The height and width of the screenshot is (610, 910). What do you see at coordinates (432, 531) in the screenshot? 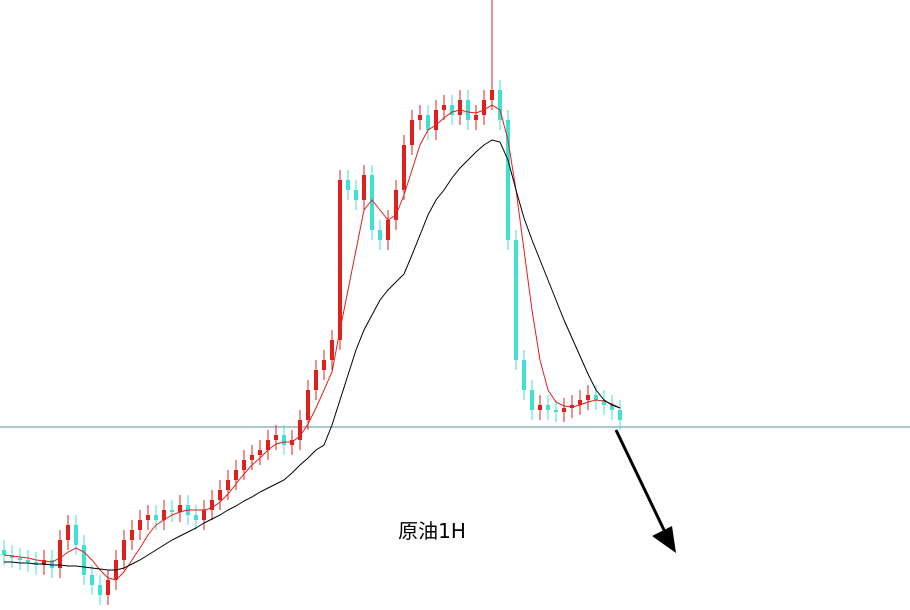
I see `chart-title: 原油1H` at bounding box center [432, 531].